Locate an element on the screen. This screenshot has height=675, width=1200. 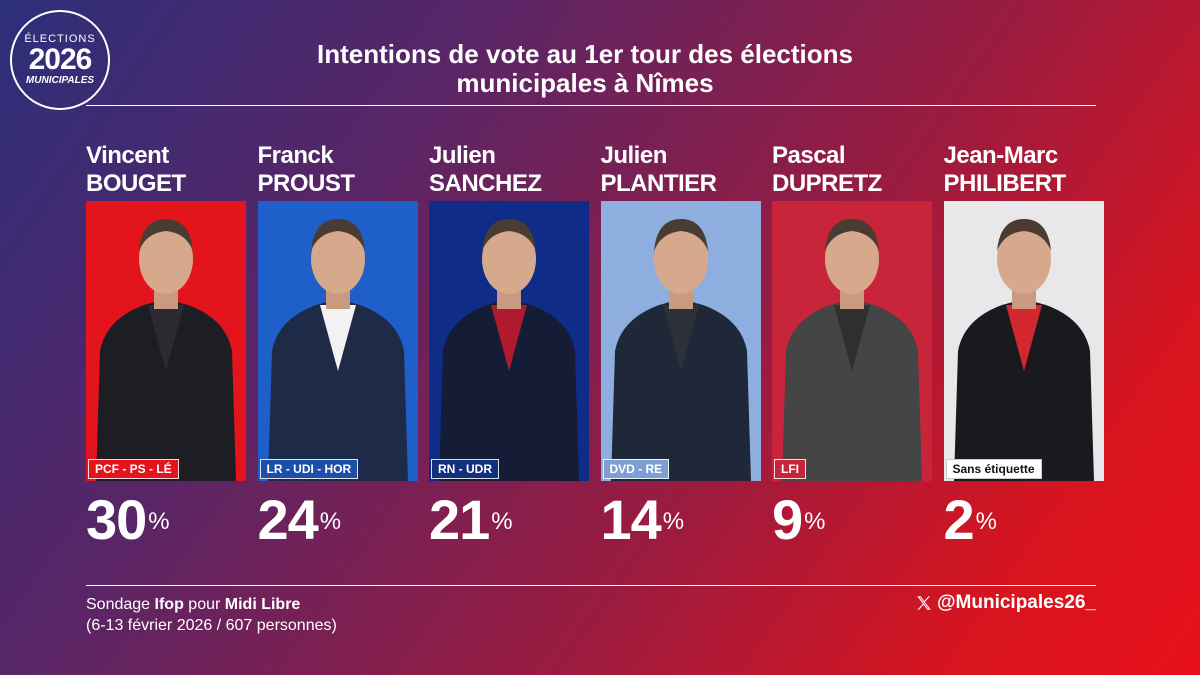
candidate-card: Vincent BOUGET PCF - PS - LÉ 30% is located at coordinates (166, 347).